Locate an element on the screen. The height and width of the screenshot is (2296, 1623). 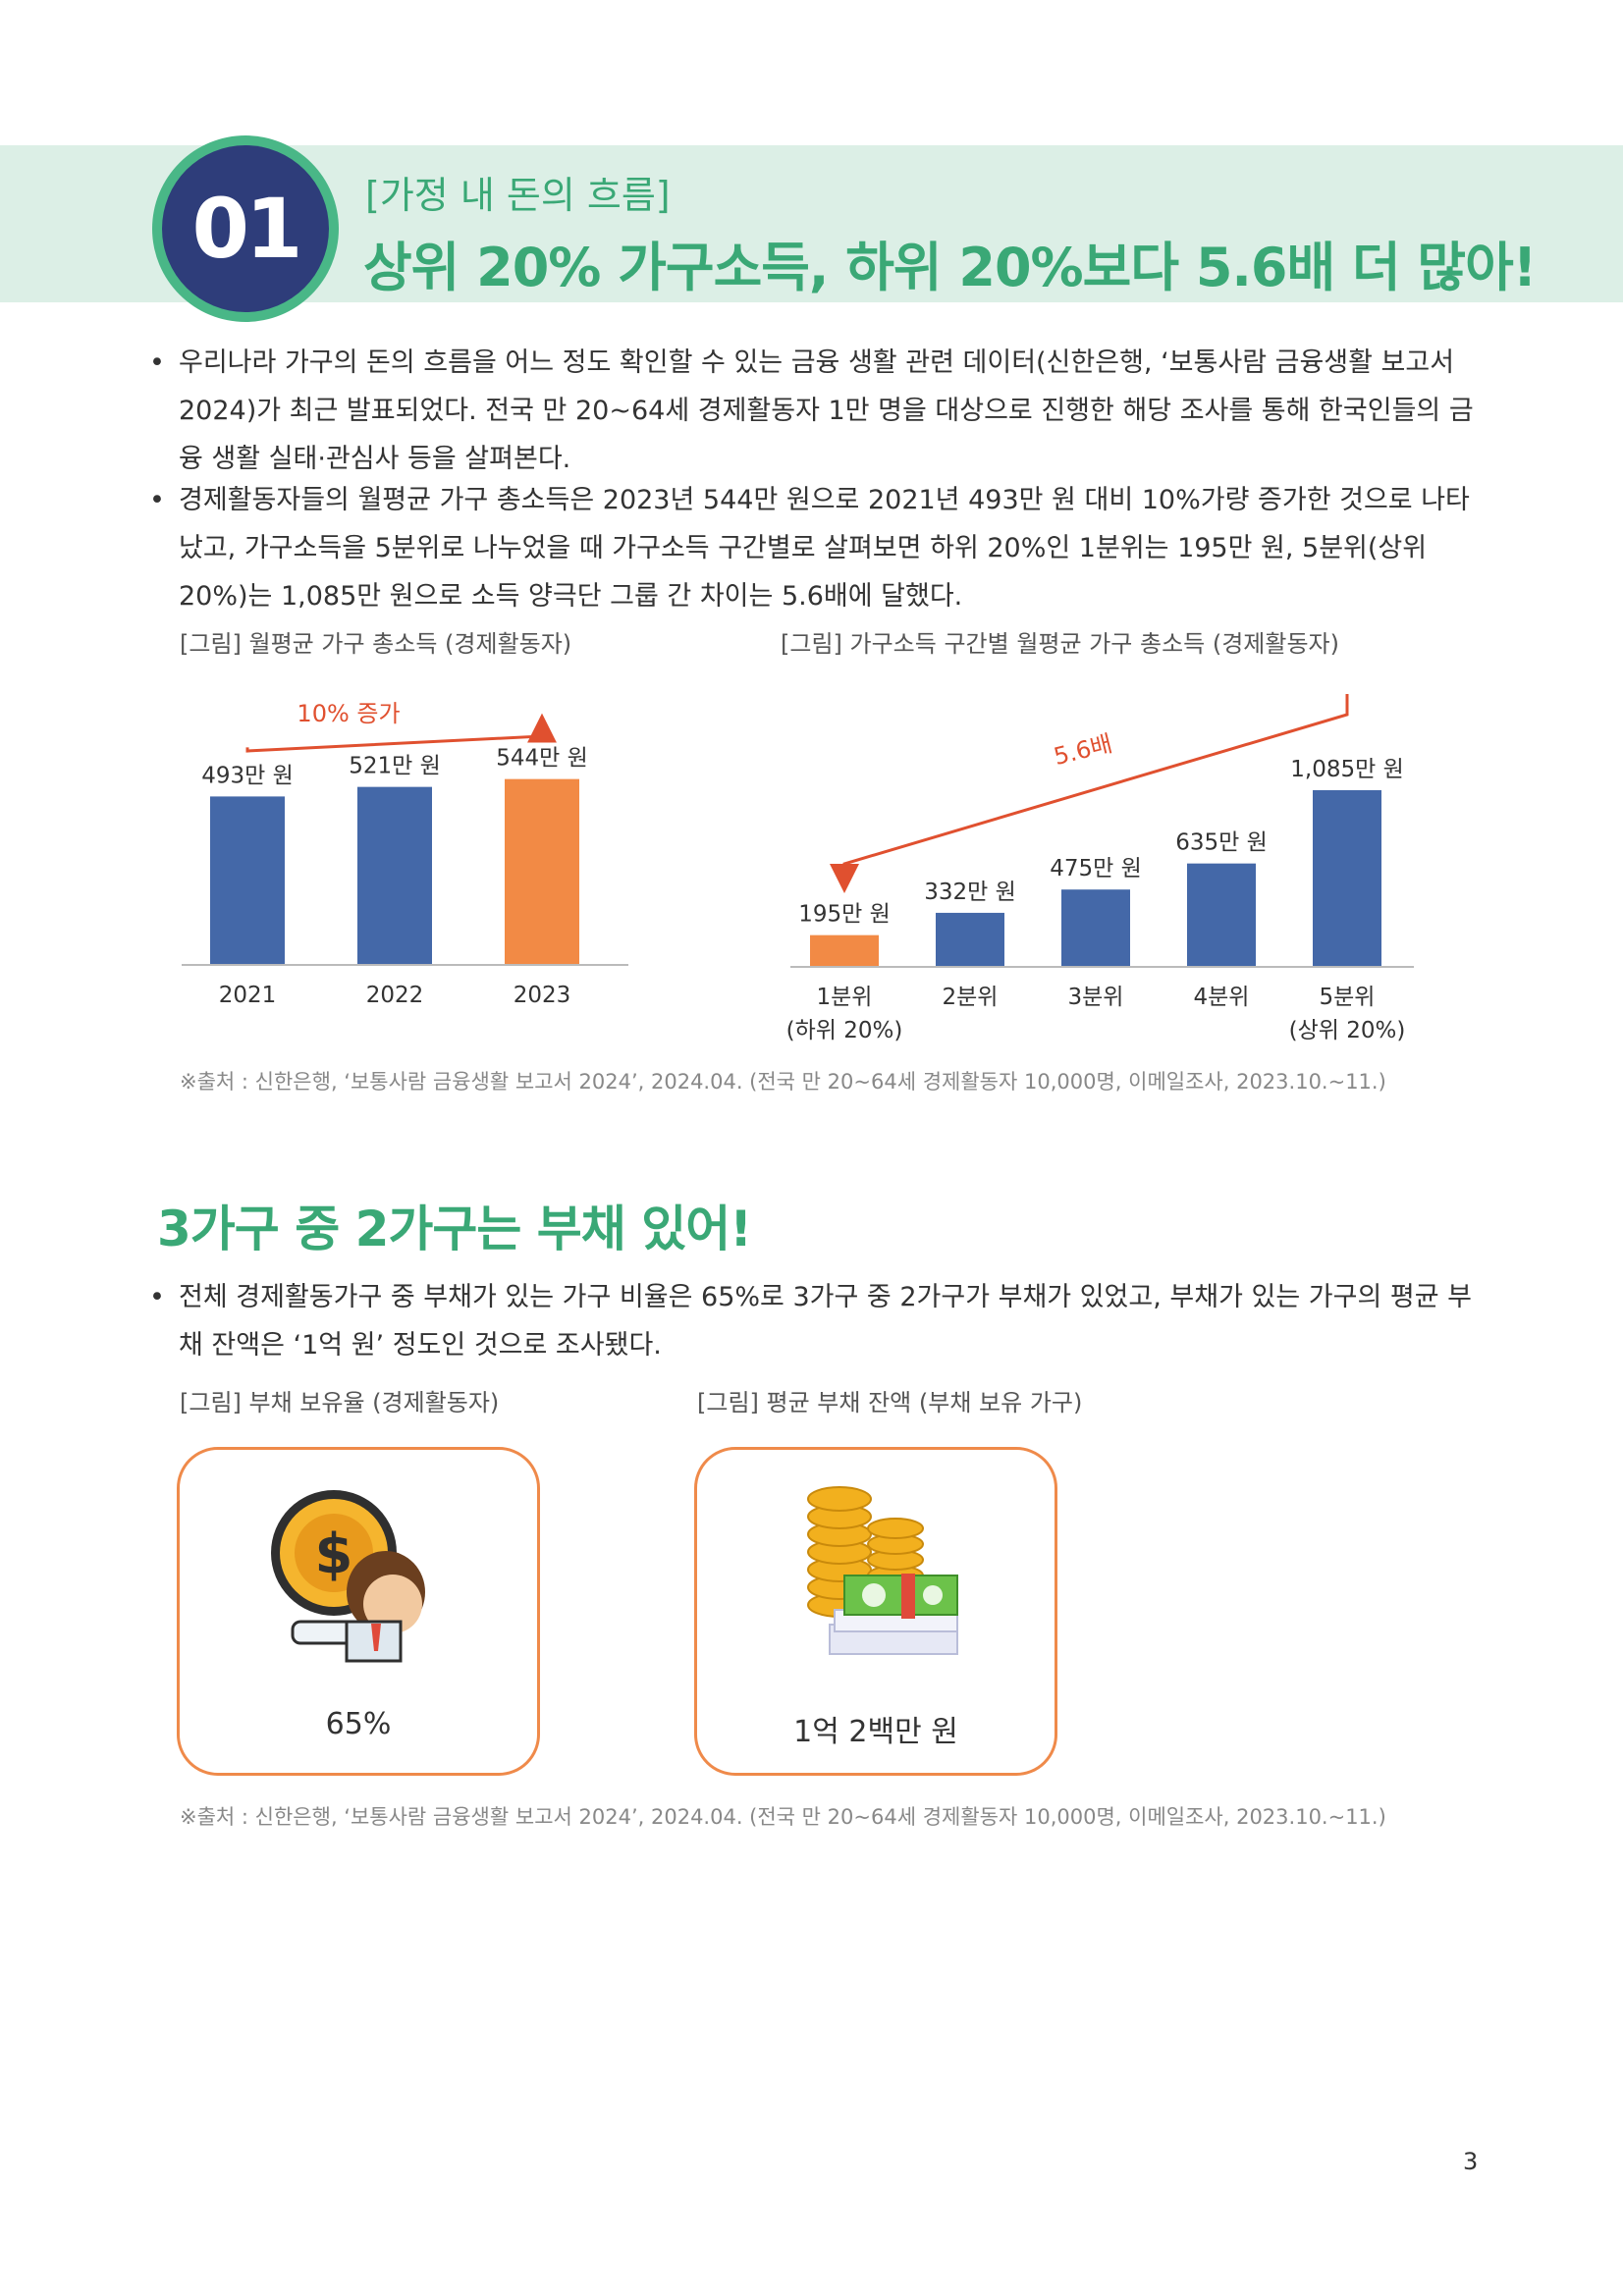
x-tick-label: 2021 is located at coordinates (248, 996).